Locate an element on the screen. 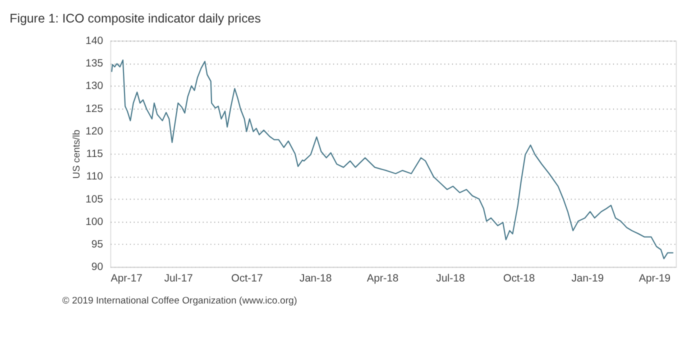 The image size is (695, 339). x-tick-label: Apr-18 is located at coordinates (382, 278).